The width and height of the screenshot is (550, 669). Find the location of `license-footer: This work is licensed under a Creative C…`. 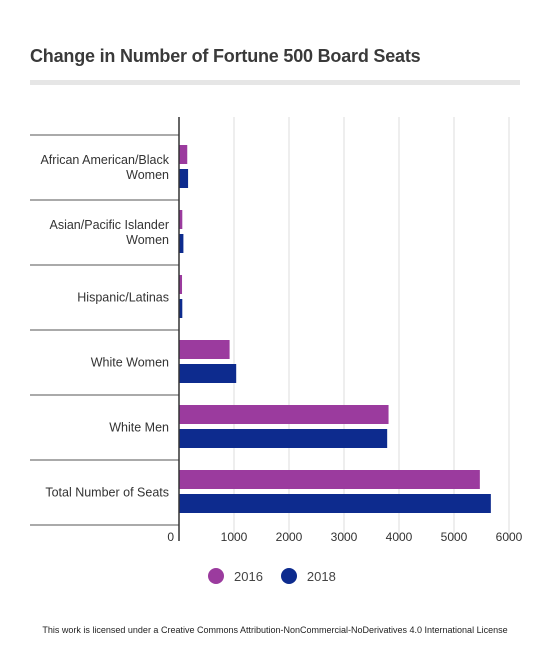

license-footer: This work is licensed under a Creative C… is located at coordinates (275, 630).